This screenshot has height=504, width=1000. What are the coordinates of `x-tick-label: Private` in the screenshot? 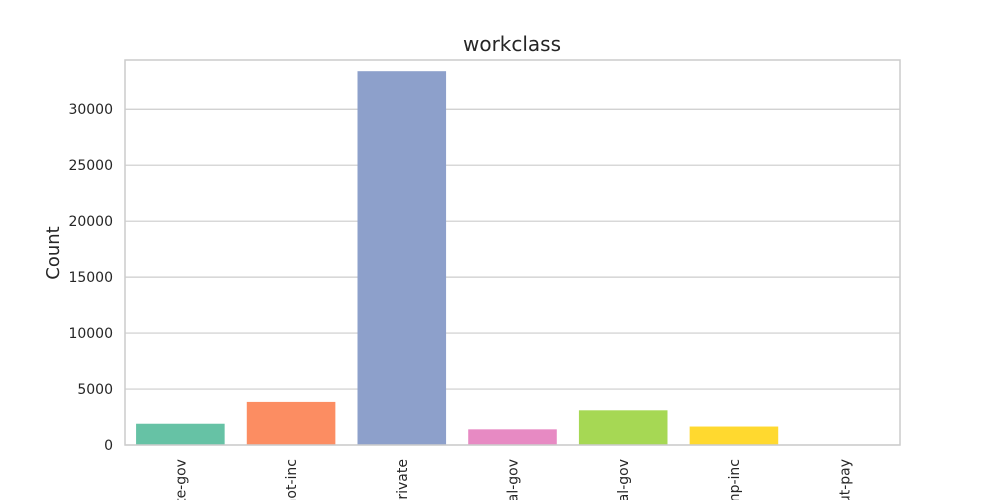 It's located at (403, 479).